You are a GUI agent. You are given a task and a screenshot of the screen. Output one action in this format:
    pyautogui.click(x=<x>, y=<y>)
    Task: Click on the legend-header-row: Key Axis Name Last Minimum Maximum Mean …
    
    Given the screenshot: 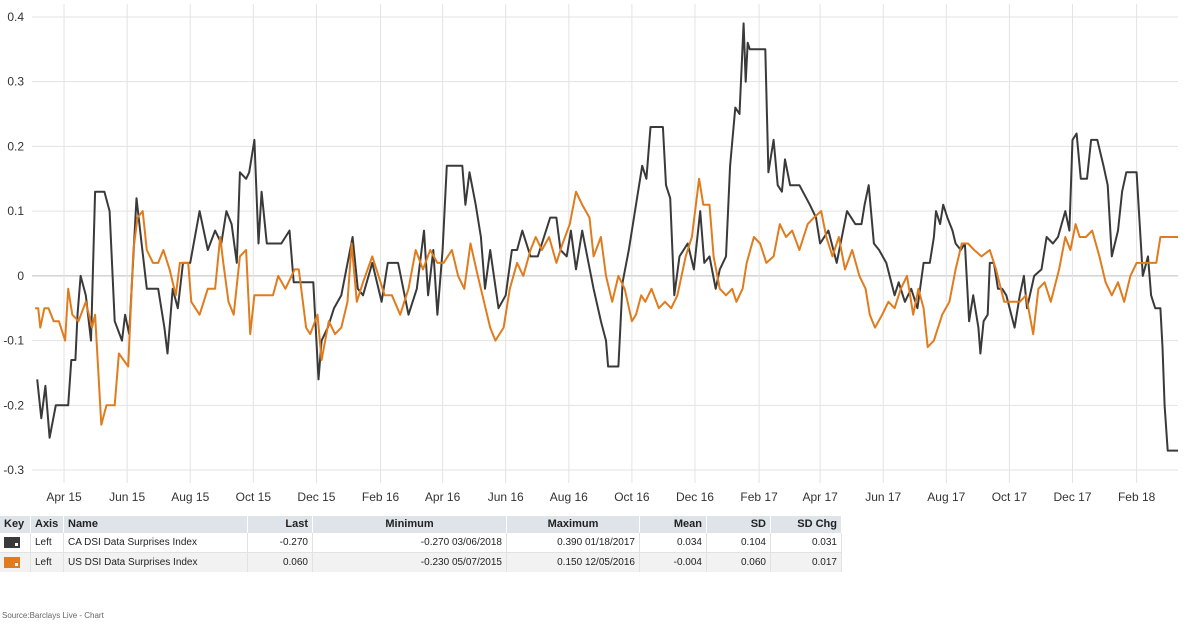 What is the action you would take?
    pyautogui.click(x=421, y=524)
    